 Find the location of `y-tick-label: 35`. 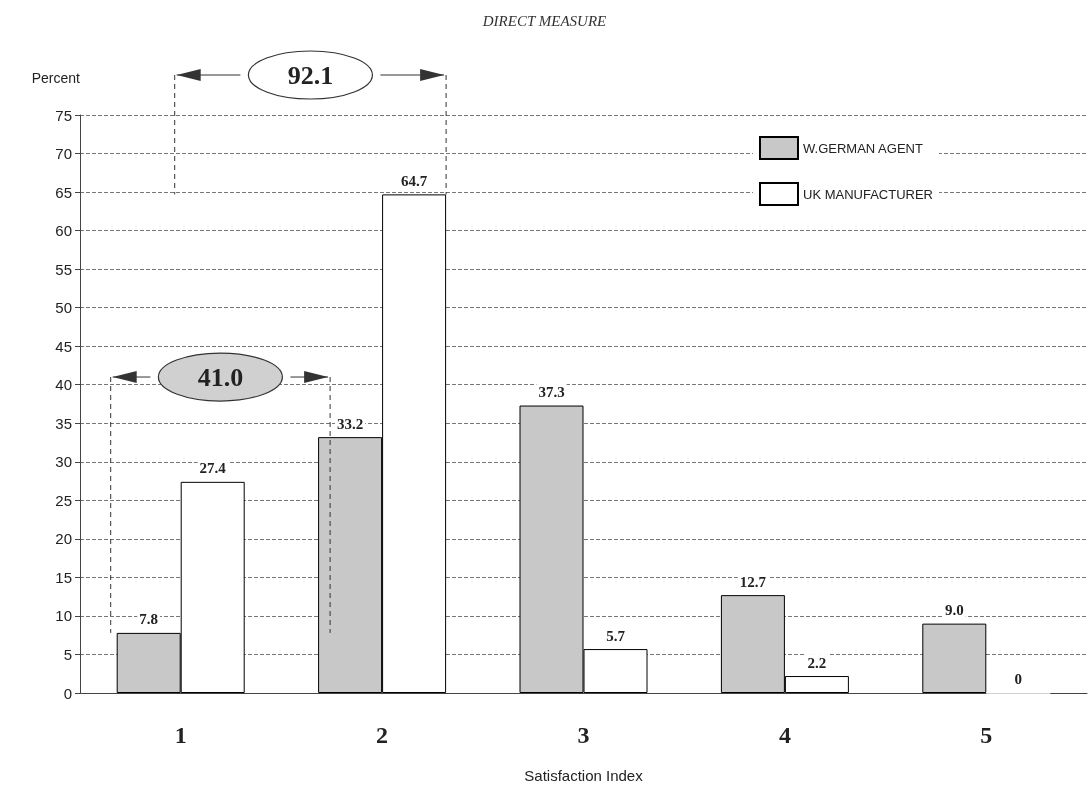

y-tick-label: 35 is located at coordinates (63, 423).